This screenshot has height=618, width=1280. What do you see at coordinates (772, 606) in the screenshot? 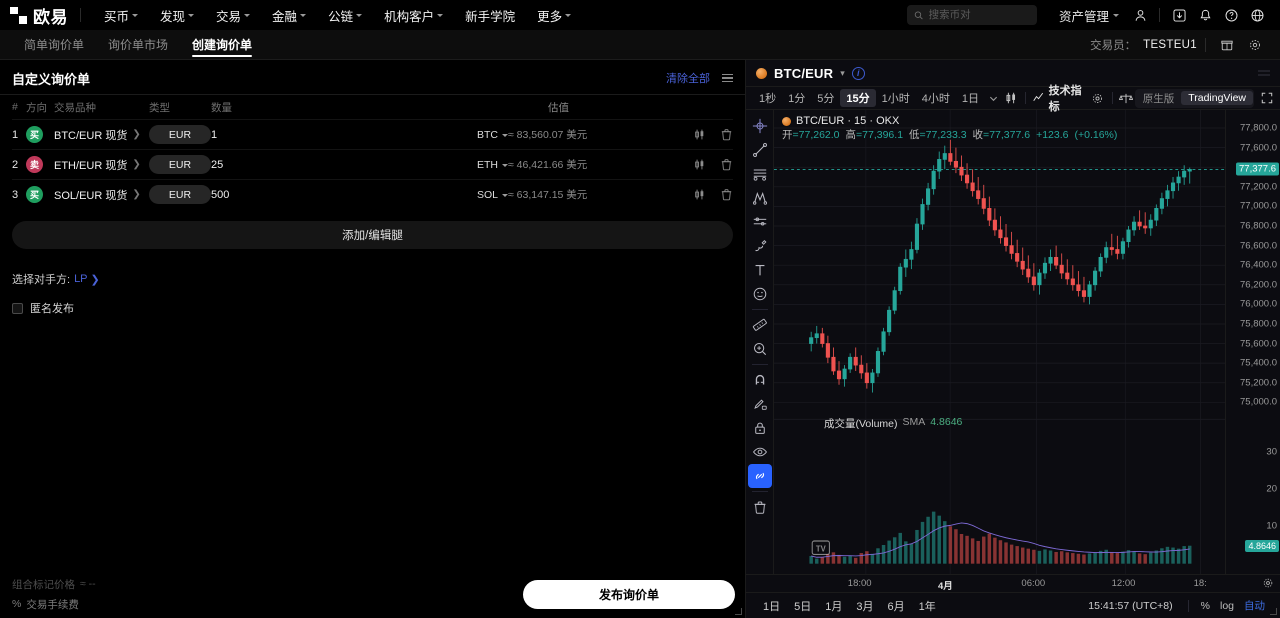
I see `range-1d: 1日` at bounding box center [772, 606].